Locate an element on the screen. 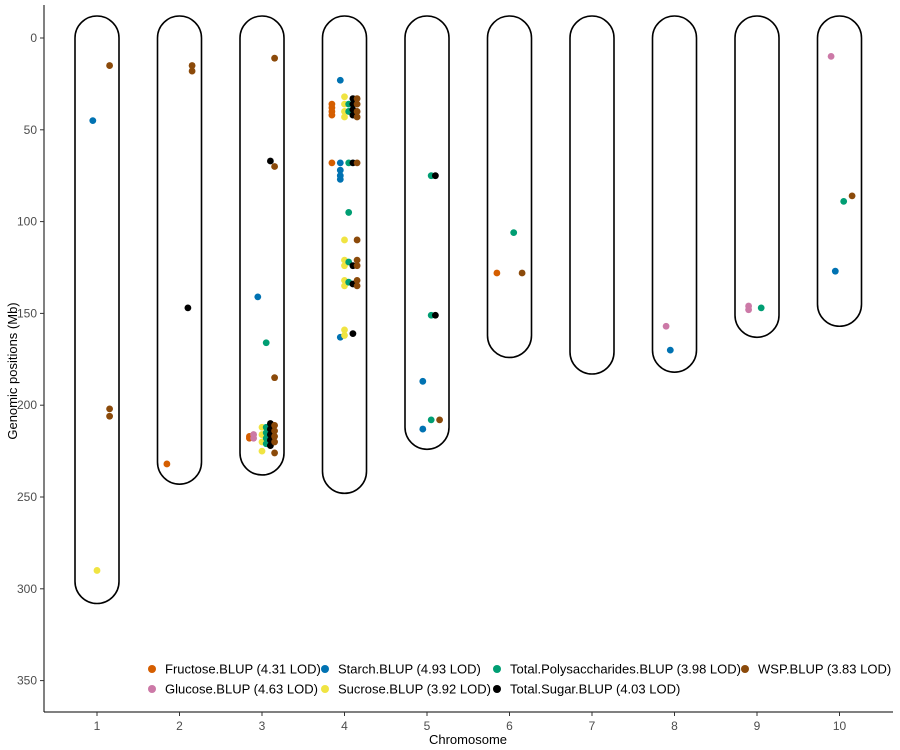 The height and width of the screenshot is (750, 900). x-tick-label: 1 is located at coordinates (97, 726).